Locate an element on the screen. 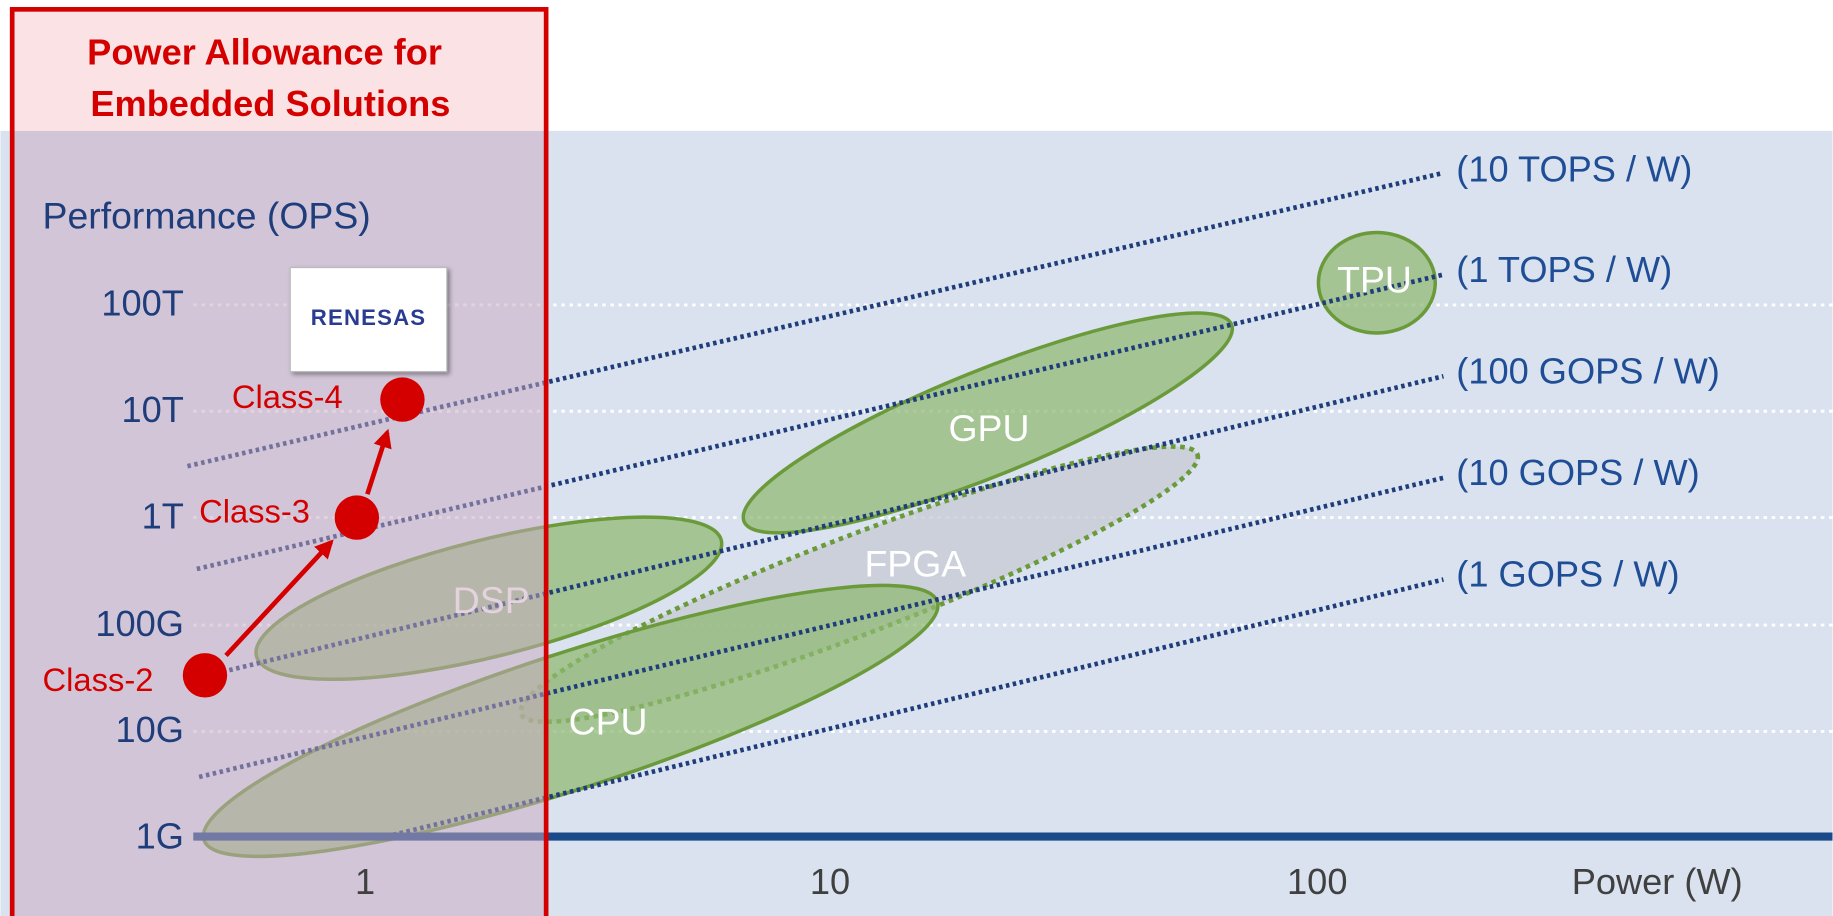  logo-text: RENESAS is located at coordinates (368, 317).